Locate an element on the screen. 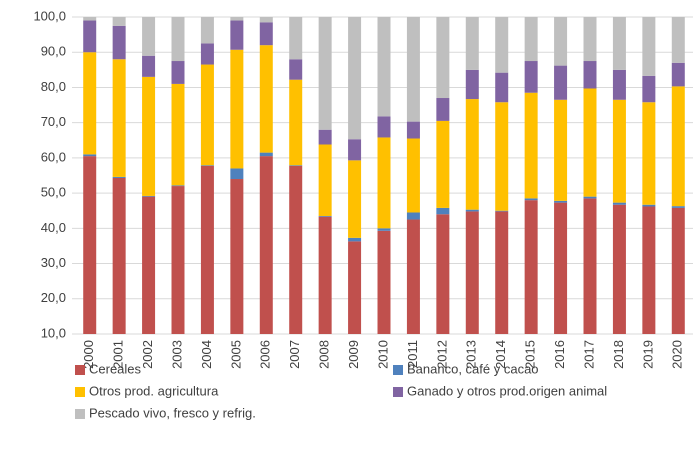  x-tick-label: 2001 is located at coordinates (118, 354).